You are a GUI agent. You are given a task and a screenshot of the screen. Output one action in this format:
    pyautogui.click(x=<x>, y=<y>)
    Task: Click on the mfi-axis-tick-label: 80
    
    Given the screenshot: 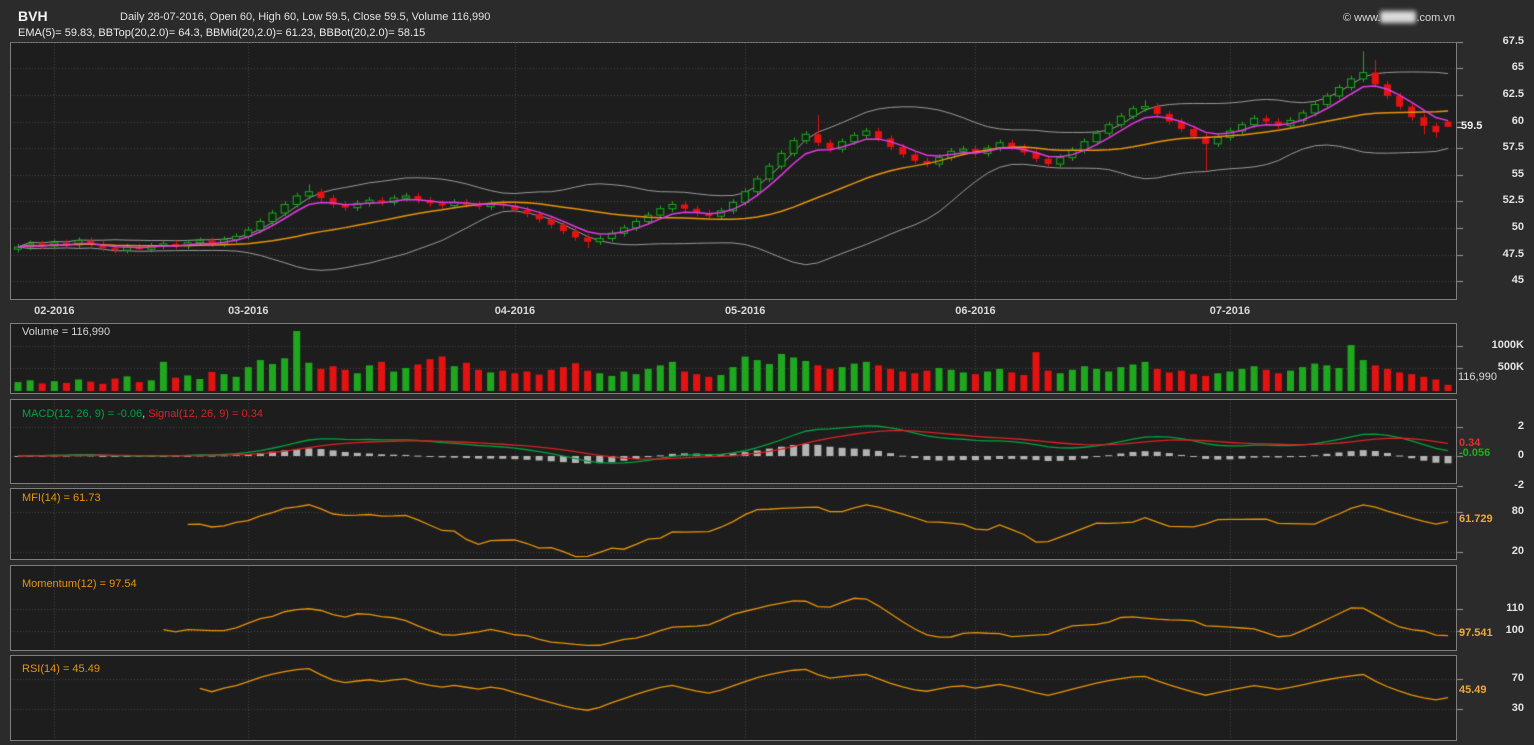 What is the action you would take?
    pyautogui.click(x=1517, y=511)
    